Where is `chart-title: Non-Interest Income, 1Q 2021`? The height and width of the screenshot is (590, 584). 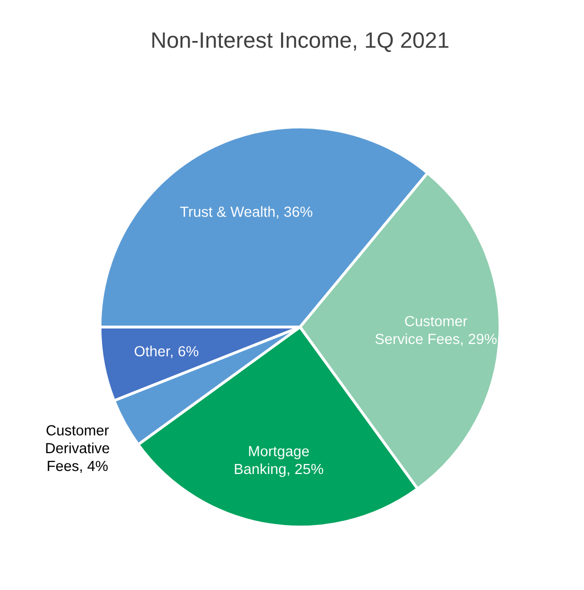
chart-title: Non-Interest Income, 1Q 2021 is located at coordinates (300, 42).